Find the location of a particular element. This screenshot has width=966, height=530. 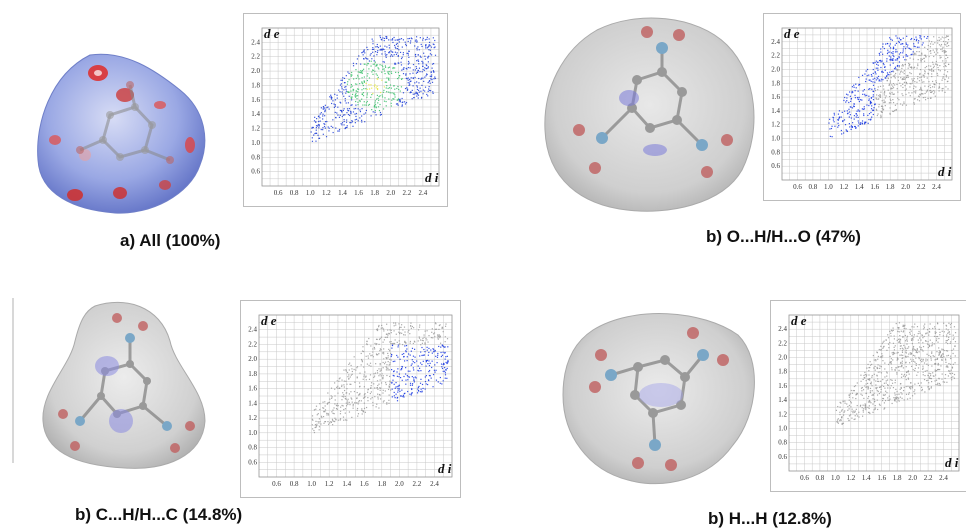

y-tick-label: 2.0 is located at coordinates (782, 358).